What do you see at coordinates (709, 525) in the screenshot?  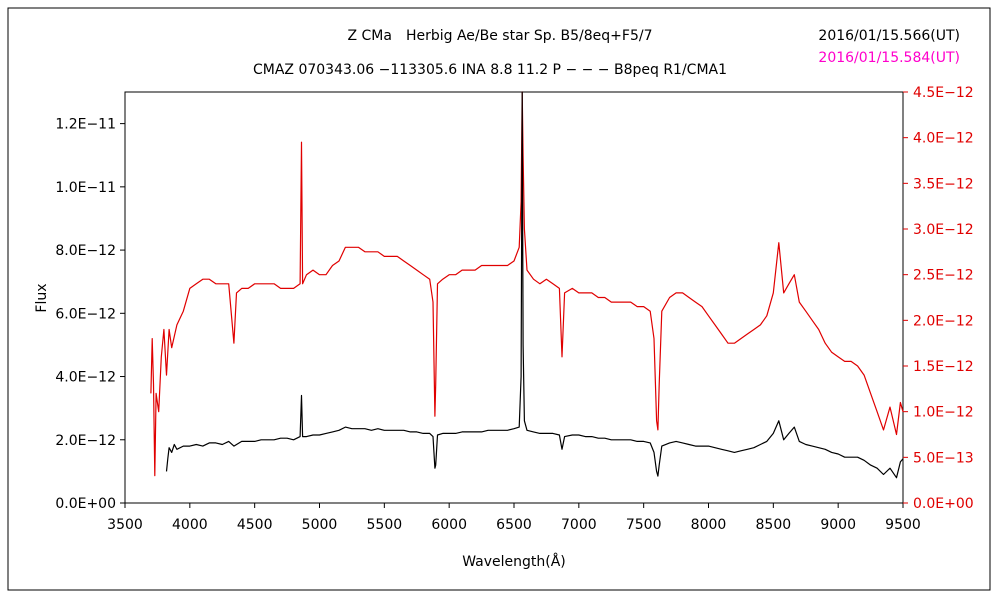 I see `x-tick-label: 8000` at bounding box center [709, 525].